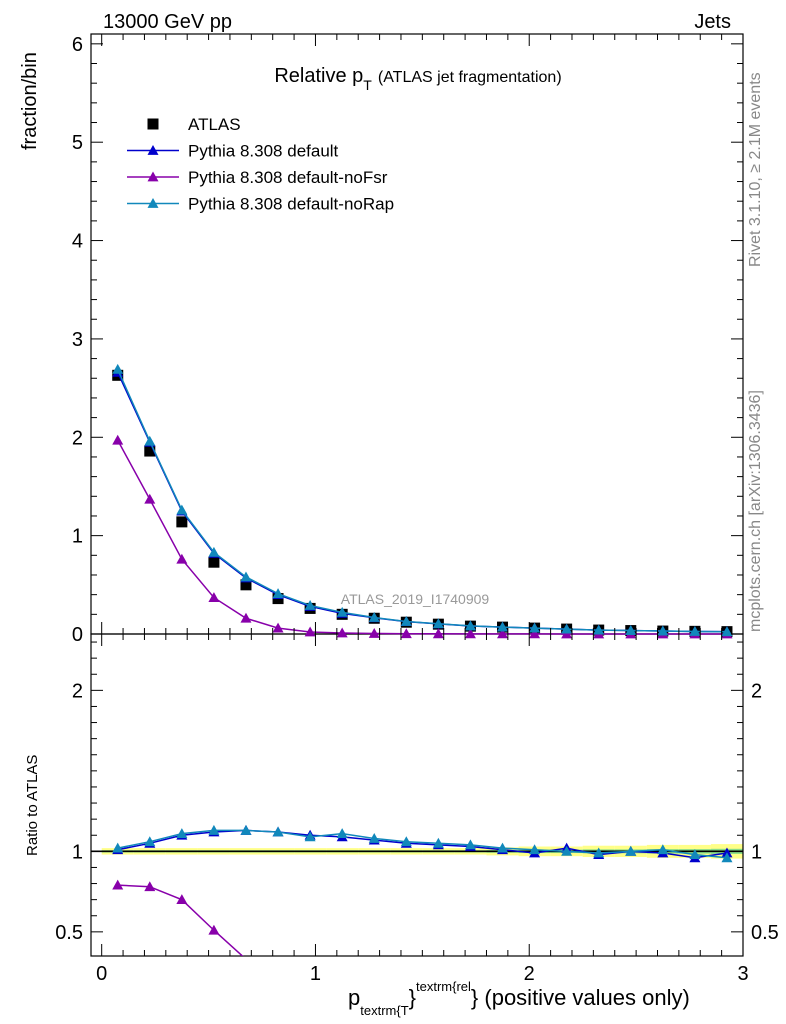 The height and width of the screenshot is (1024, 786). I want to click on ratio-series-line, so click(422, 844).